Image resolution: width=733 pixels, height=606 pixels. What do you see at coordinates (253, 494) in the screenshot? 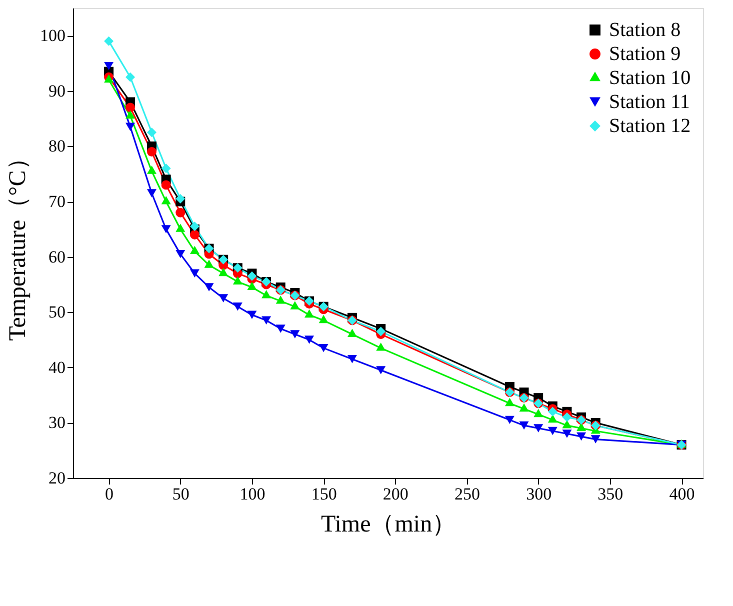
I see `x-tick-label: 100` at bounding box center [253, 494].